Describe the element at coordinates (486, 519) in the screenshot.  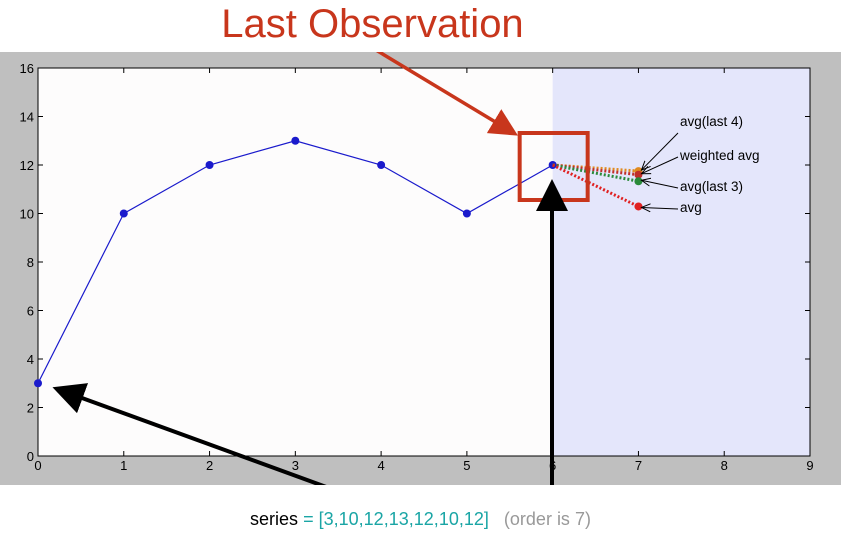
I see `caption-close-bracket: ]` at that location.